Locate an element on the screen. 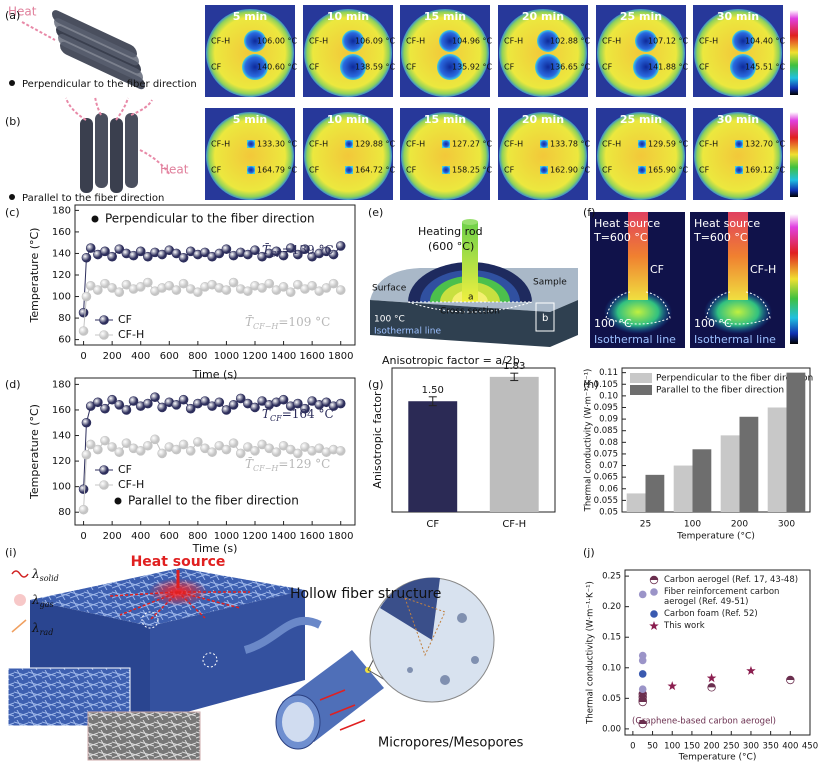 The width and height of the screenshot is (820, 762). lambda-sub: rad is located at coordinates (47, 632).